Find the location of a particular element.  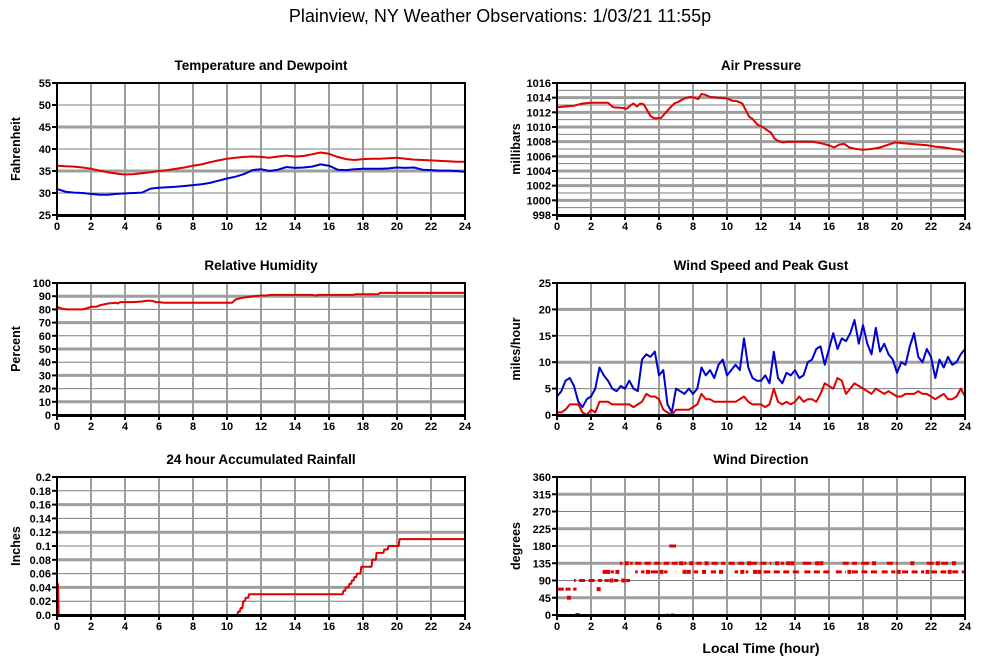

svg-text: 15 is located at coordinates (545, 337).